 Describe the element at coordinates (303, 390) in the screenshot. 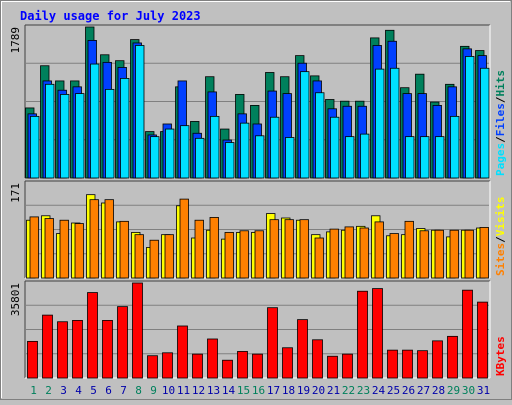

I see `x-tick-label: 19` at that location.